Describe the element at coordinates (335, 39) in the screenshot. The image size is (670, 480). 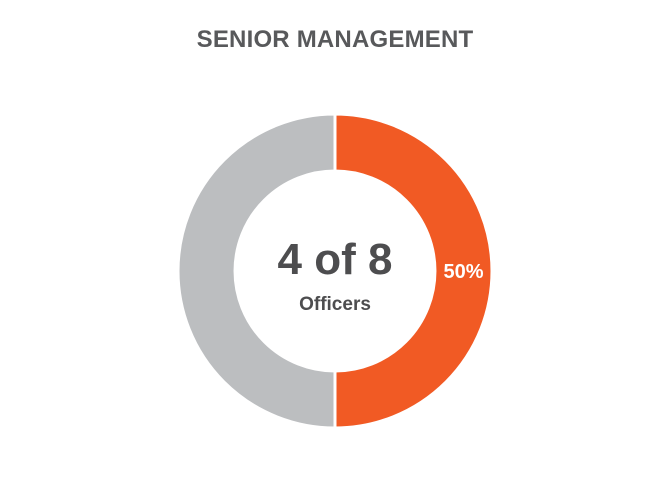
I see `chart-title: SENIOR MANAGEMENT` at that location.